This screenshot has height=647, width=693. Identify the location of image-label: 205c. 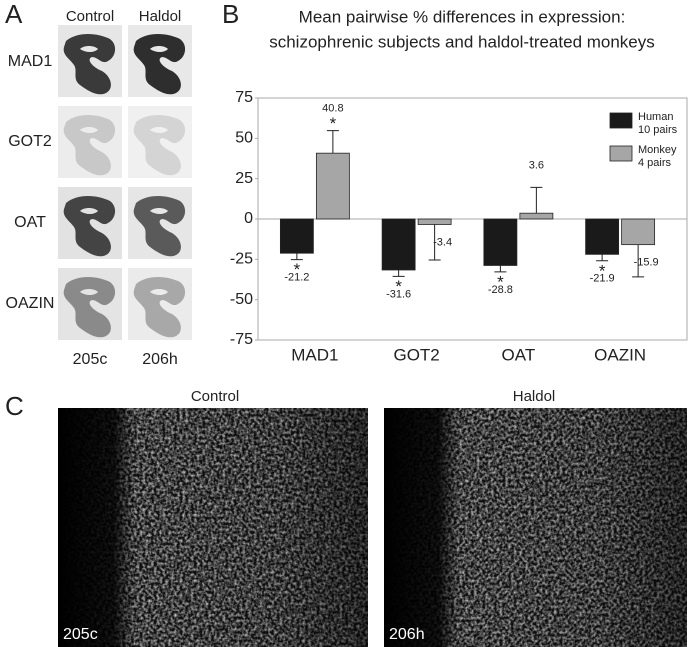
(80, 634).